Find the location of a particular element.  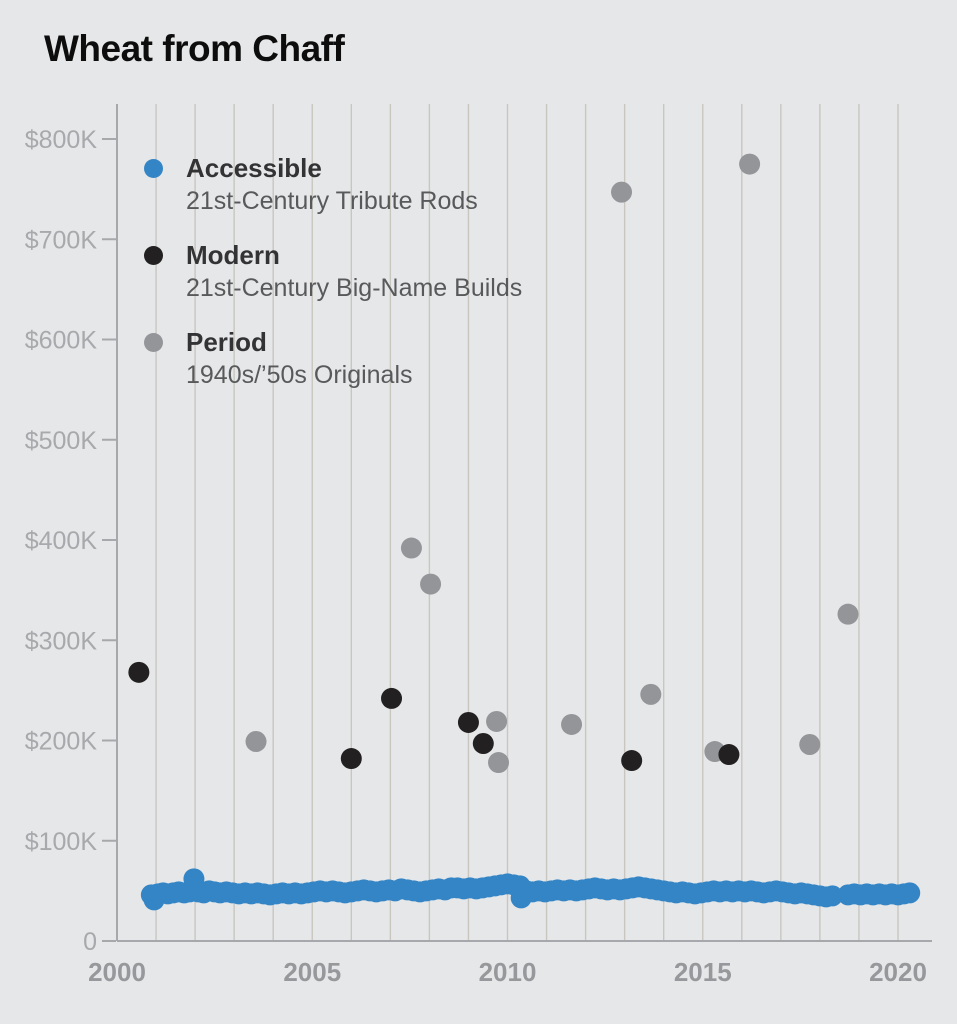

legend-swatch-modern-icon is located at coordinates (153, 255).